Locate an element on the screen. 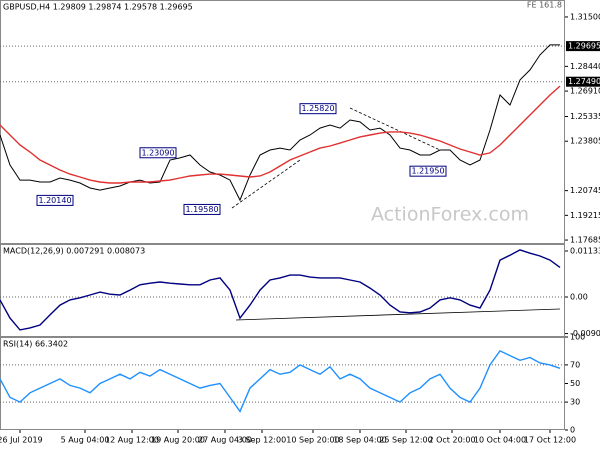  y-tick-label: 50 is located at coordinates (575, 383).